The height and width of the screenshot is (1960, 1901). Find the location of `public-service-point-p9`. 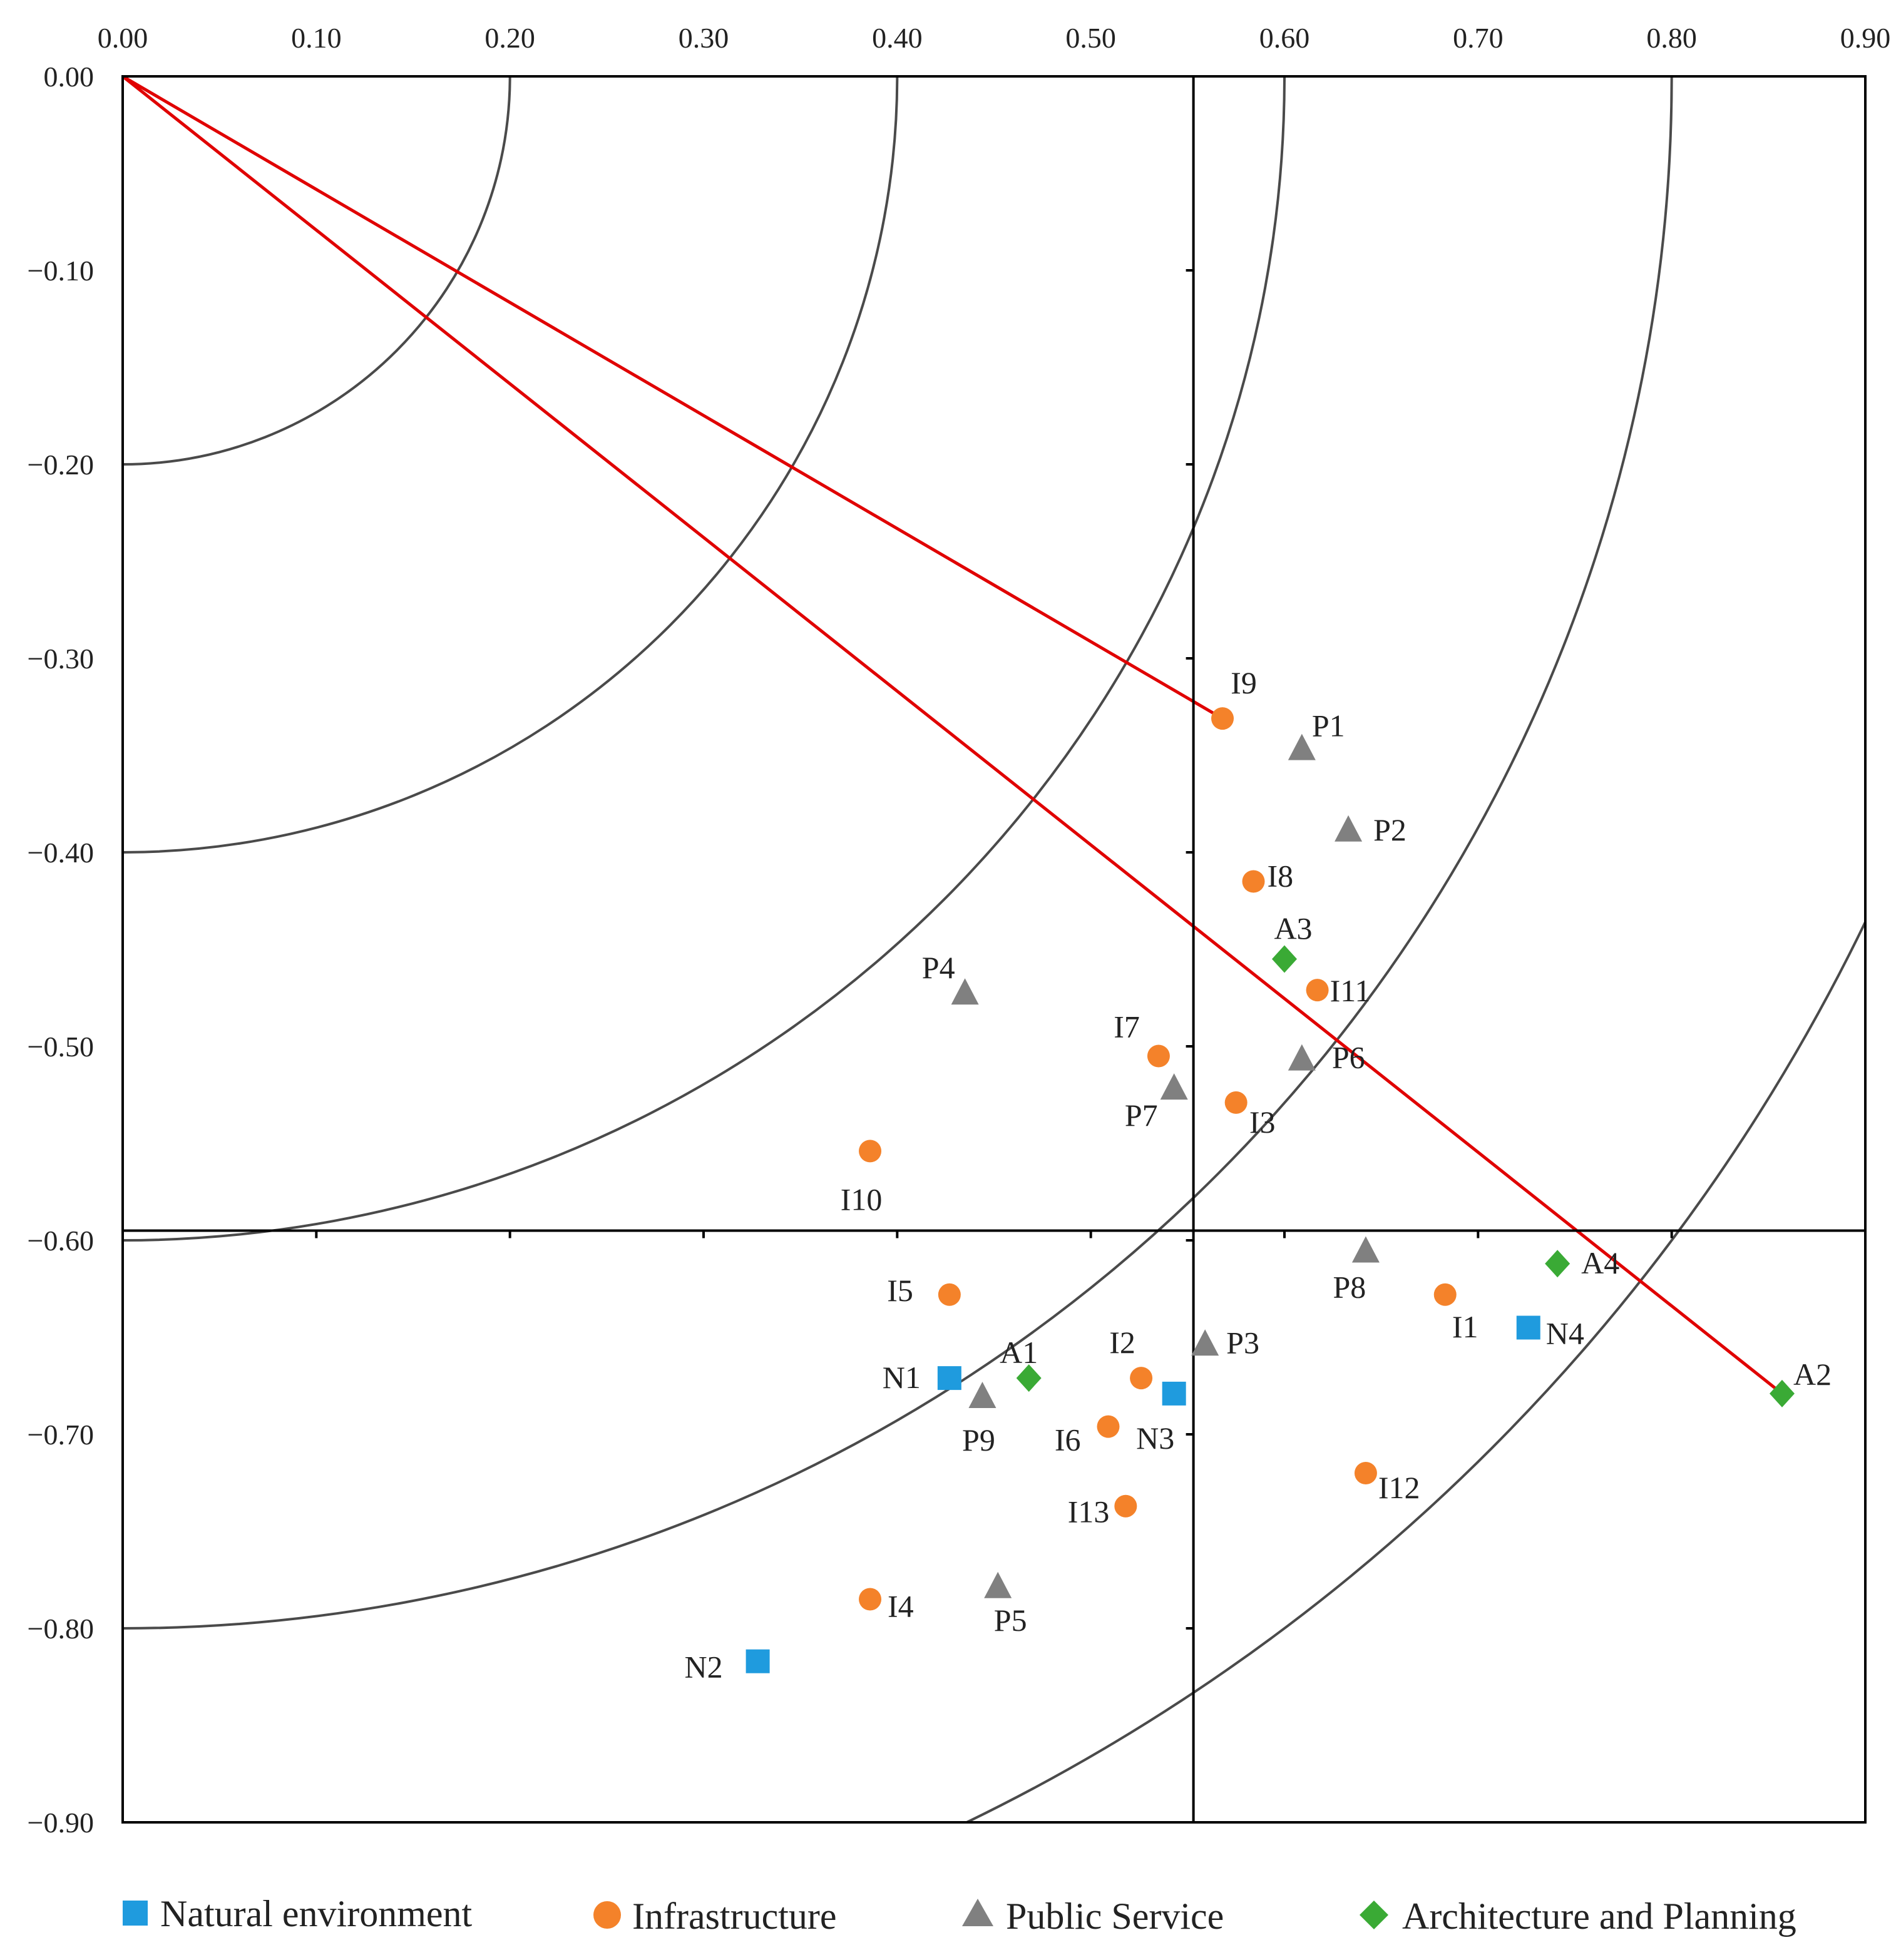

public-service-point-p9 is located at coordinates (982, 1395).